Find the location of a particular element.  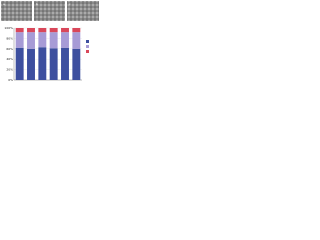

y-tick-label: 40% is located at coordinates (9, 59).